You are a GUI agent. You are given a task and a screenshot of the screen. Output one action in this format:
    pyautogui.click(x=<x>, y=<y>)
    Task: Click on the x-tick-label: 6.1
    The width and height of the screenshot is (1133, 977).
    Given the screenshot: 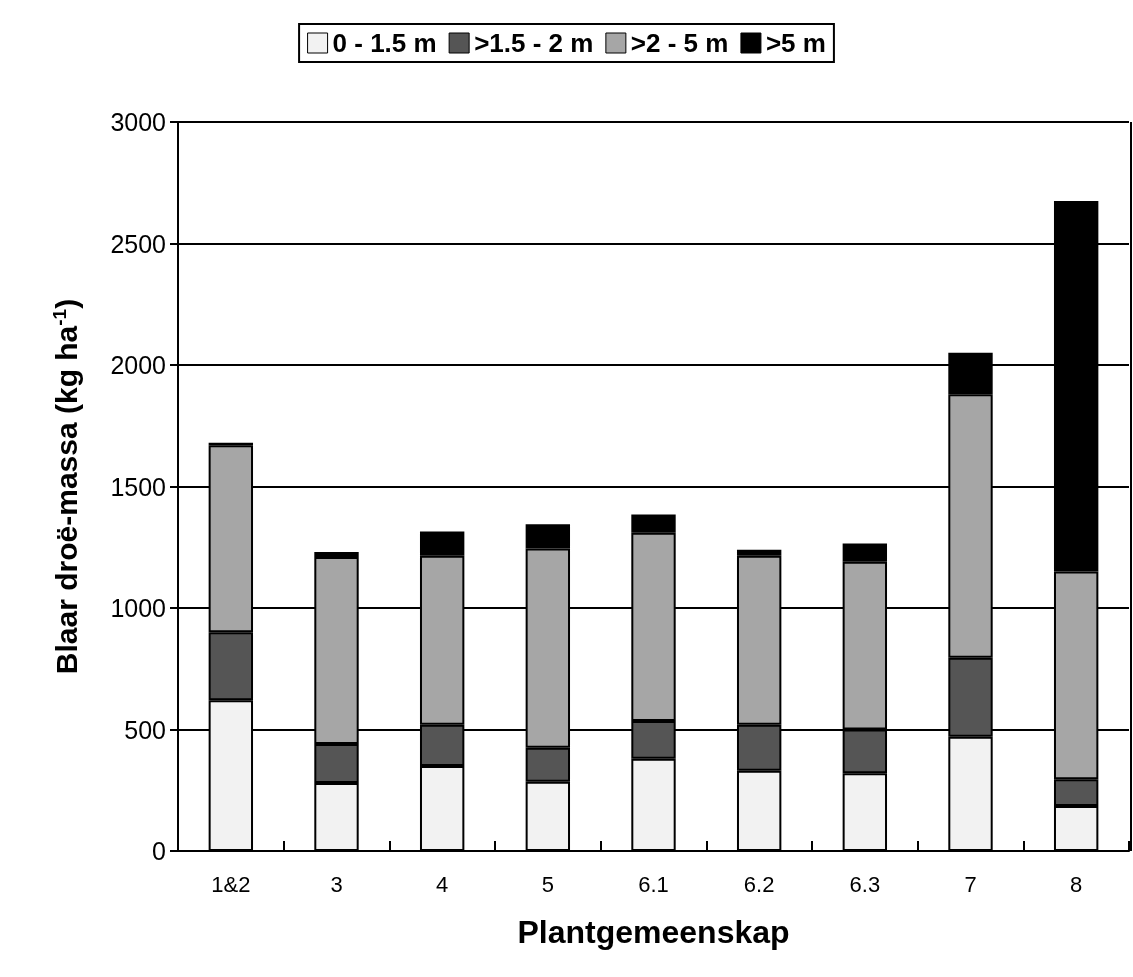 What is the action you would take?
    pyautogui.click(x=653, y=884)
    